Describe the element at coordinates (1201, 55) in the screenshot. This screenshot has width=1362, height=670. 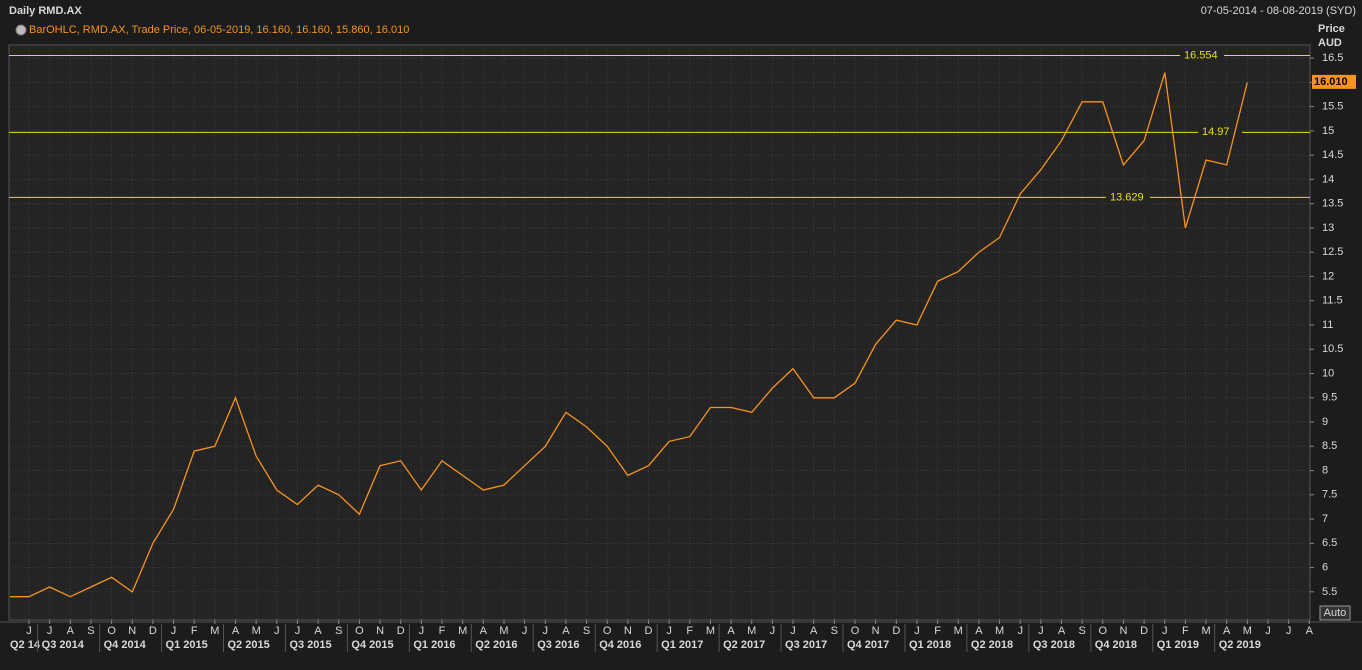
I see `level-label: 16.554` at that location.